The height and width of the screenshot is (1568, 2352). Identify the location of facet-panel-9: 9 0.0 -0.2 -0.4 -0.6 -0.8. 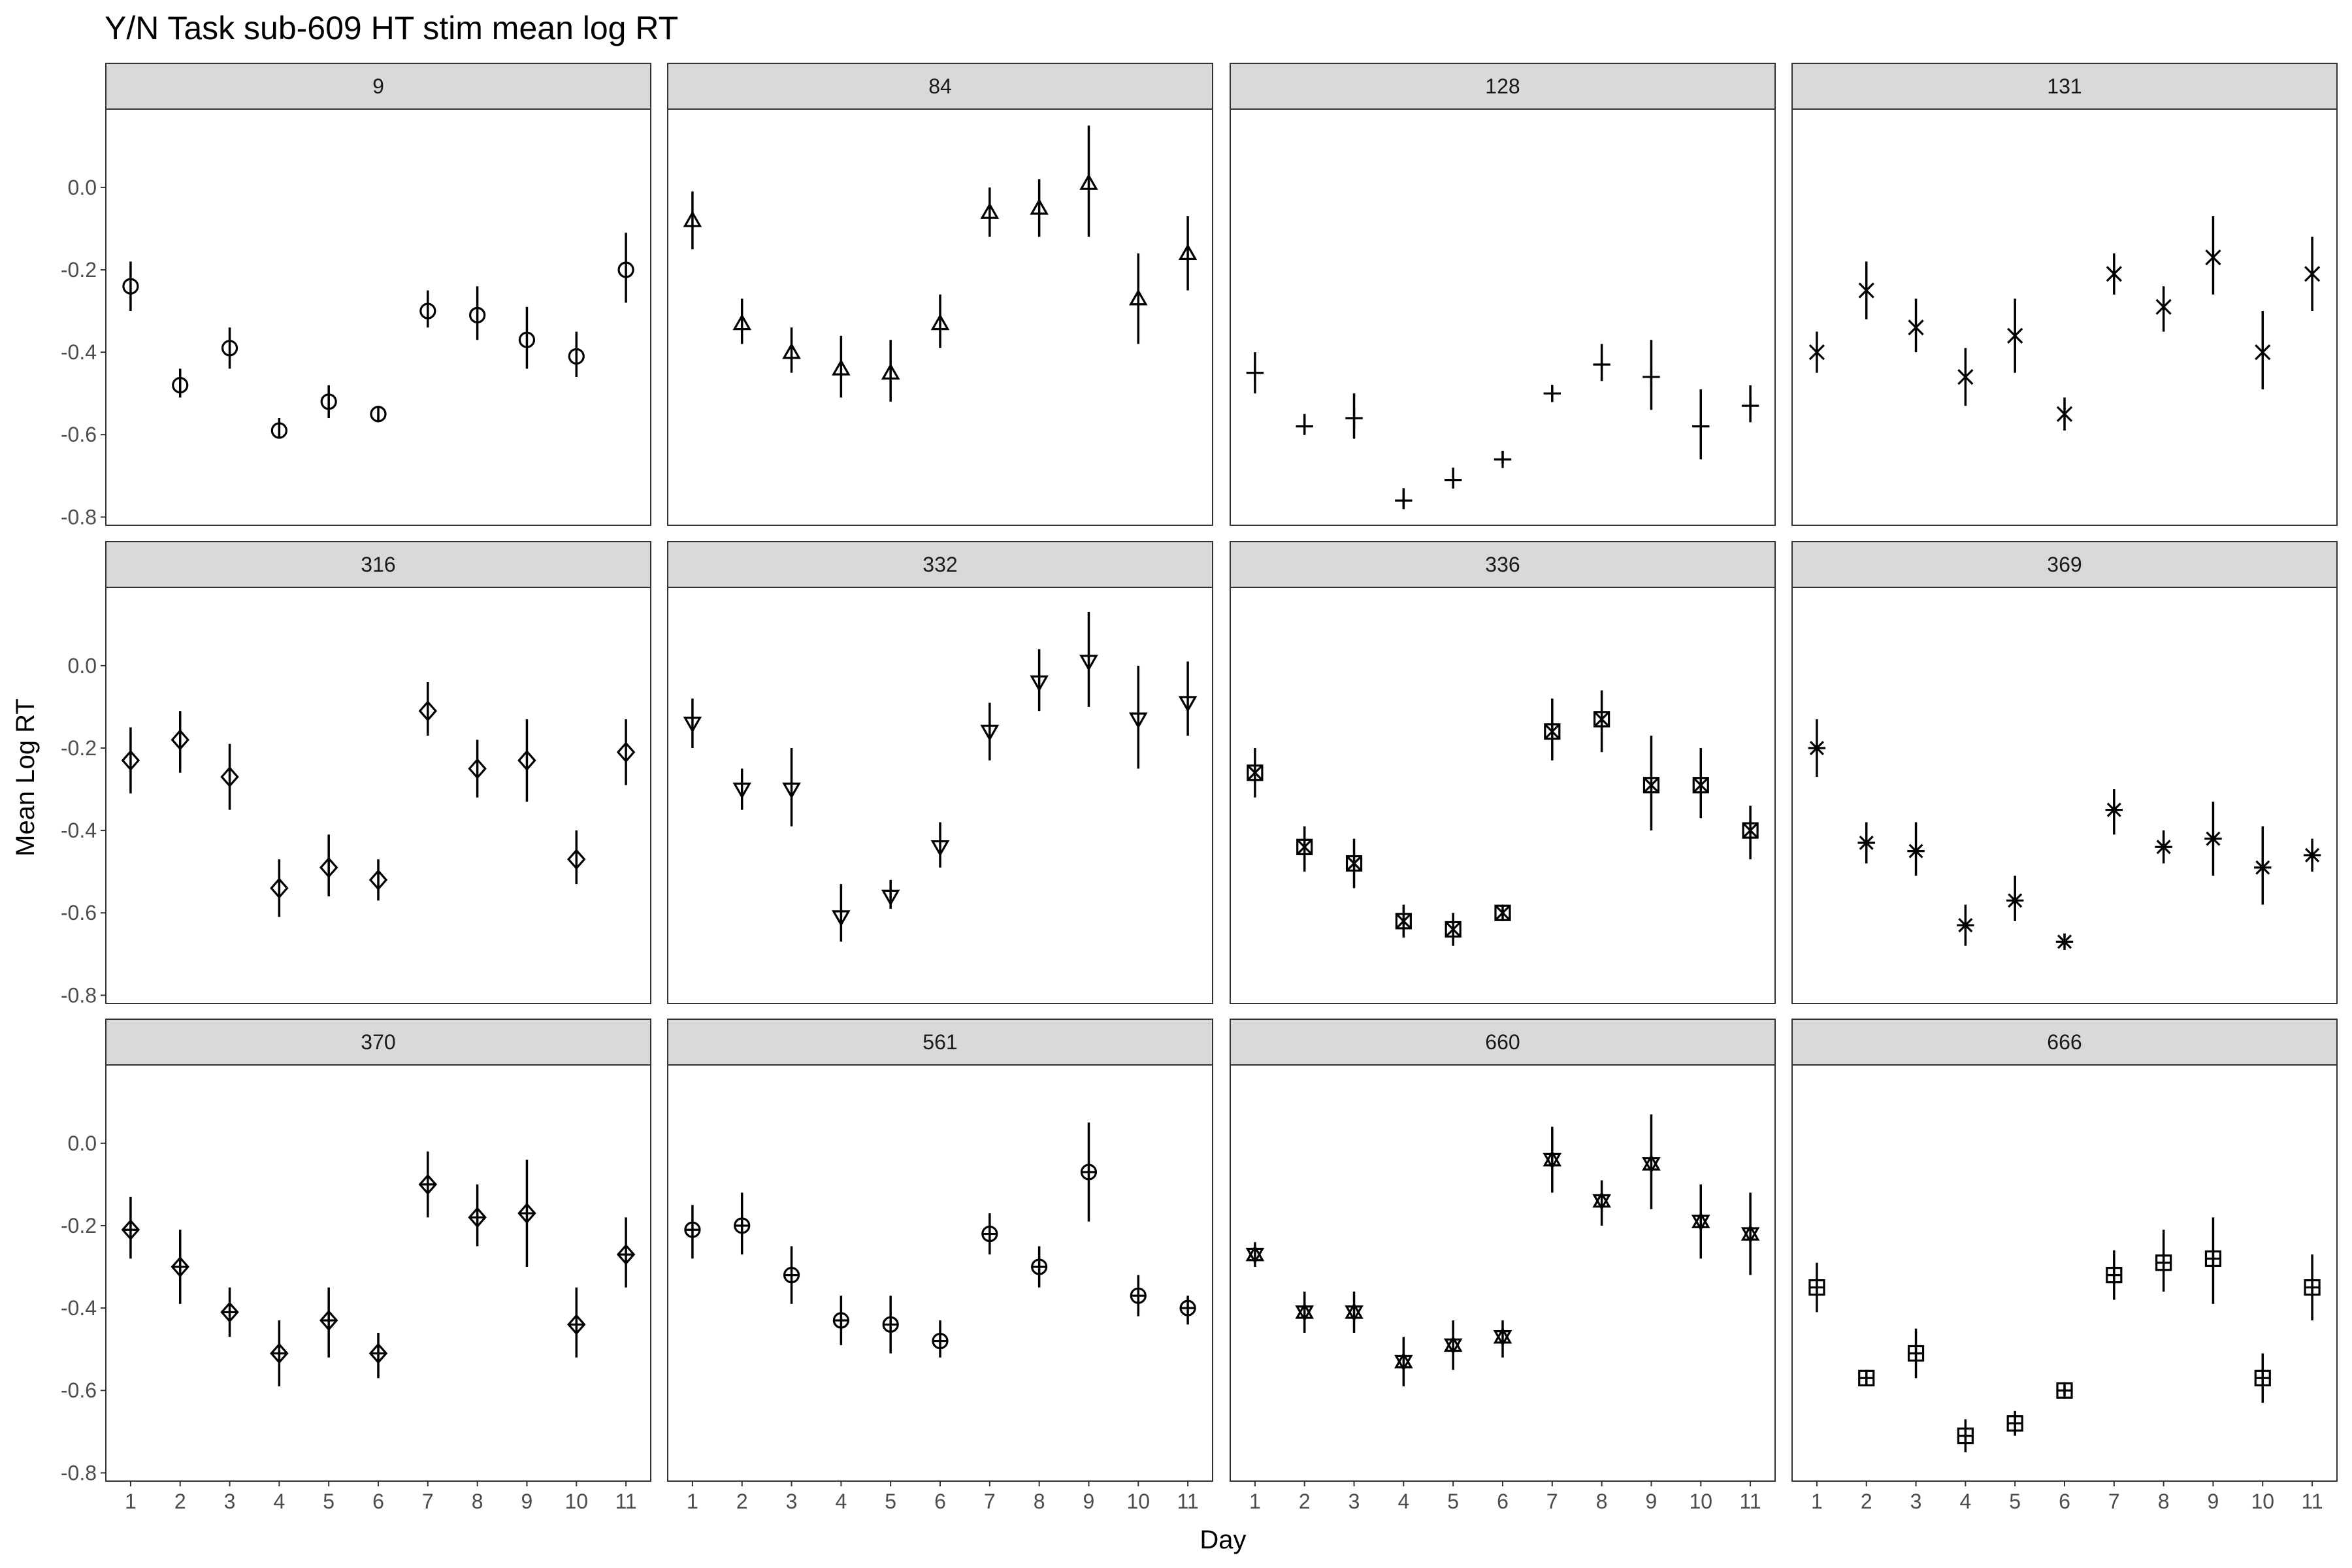
(356, 296).